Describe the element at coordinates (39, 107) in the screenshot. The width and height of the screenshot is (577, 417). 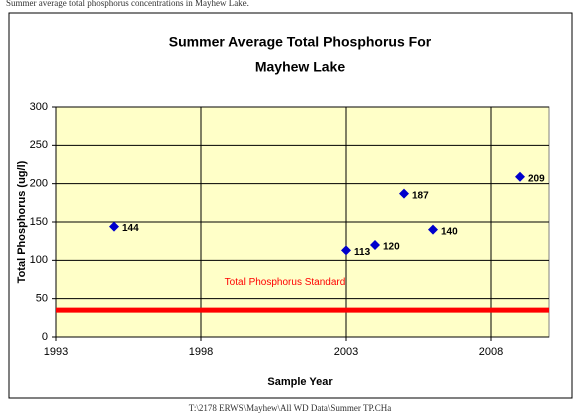
I see `y-tick-label: 300` at that location.